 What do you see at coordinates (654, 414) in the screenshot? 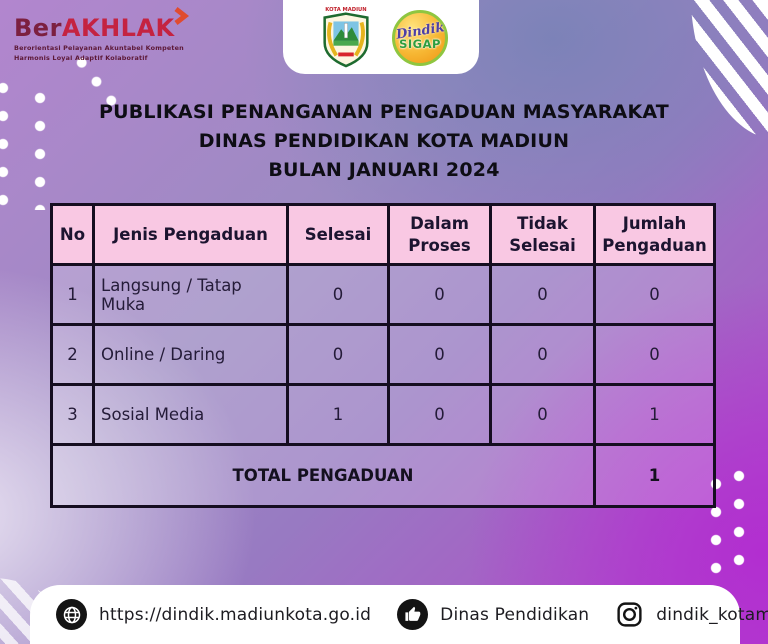
I see `row-jumlah: 1` at bounding box center [654, 414].